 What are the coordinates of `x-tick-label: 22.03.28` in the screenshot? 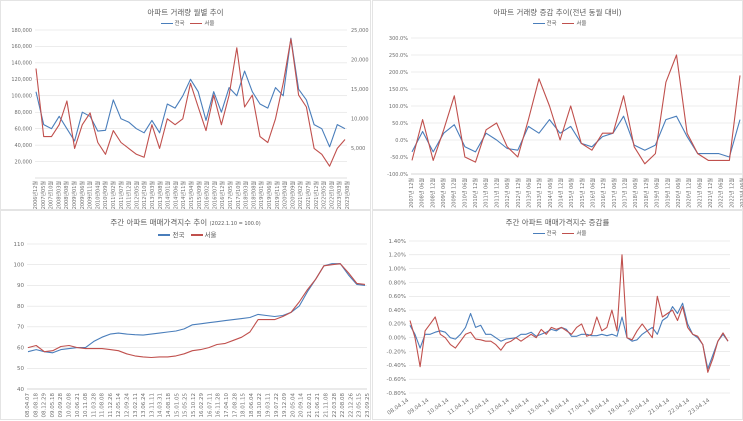 It's located at (335, 405).